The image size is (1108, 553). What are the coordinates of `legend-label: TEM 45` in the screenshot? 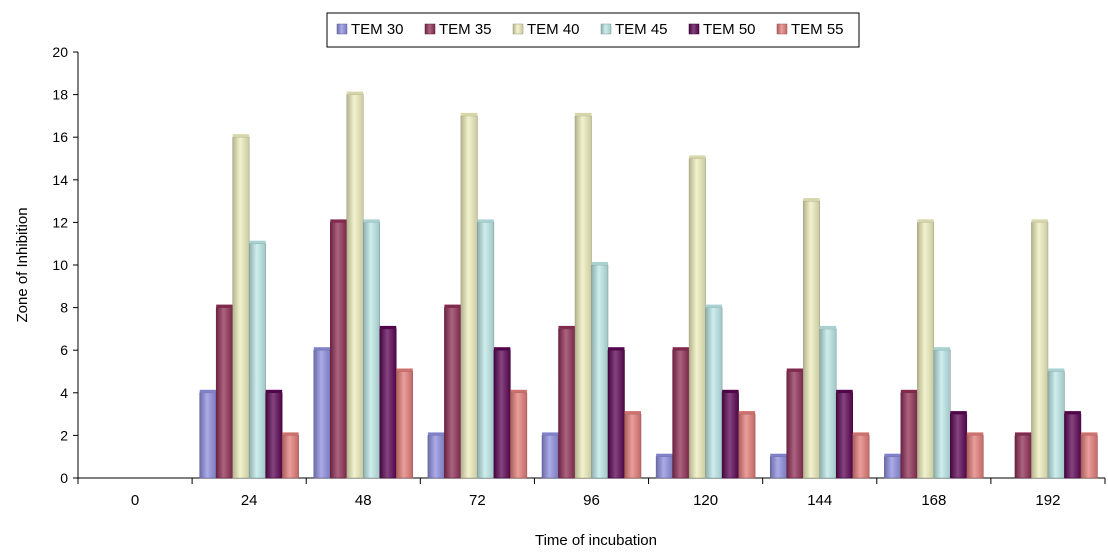 It's located at (641, 29).